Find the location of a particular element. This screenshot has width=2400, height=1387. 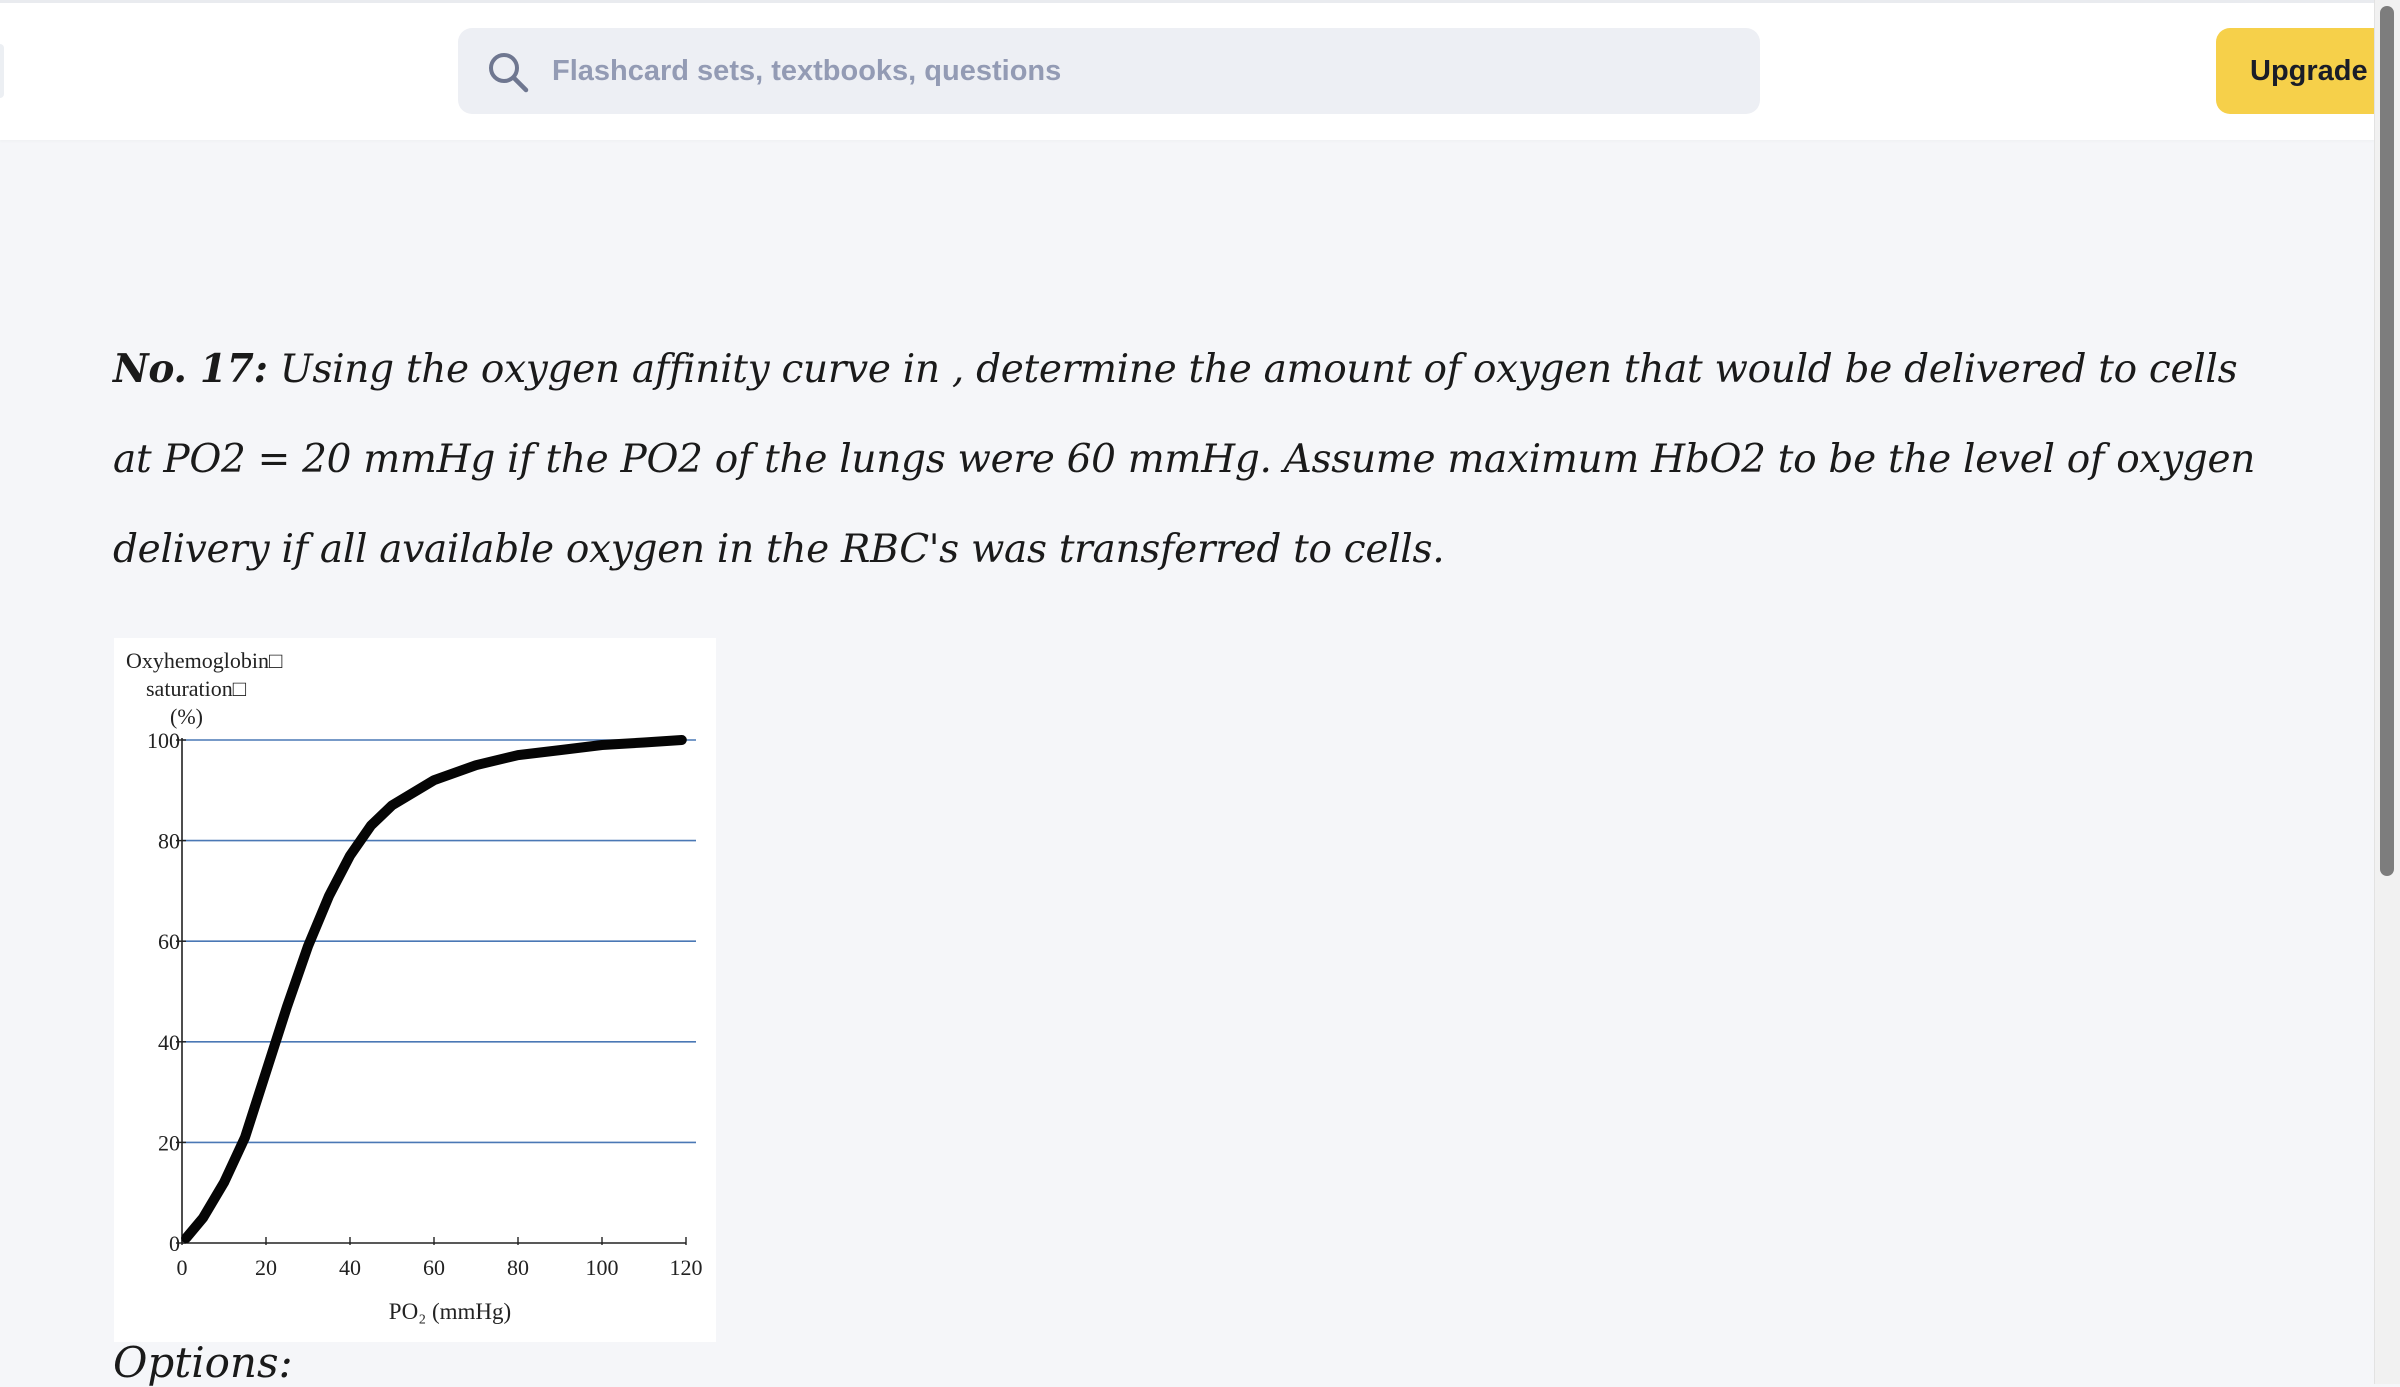

scrollbar-thumb is located at coordinates (2387, 441).